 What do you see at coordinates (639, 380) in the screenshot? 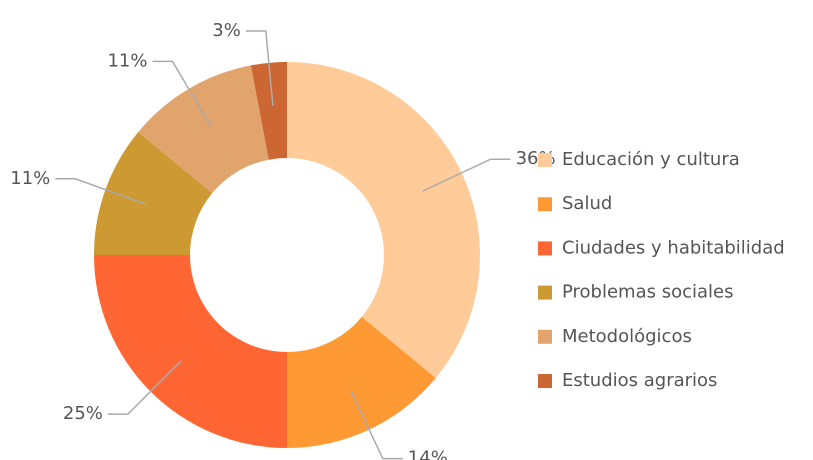
I see `legend-label: Estudios agrarios` at bounding box center [639, 380].